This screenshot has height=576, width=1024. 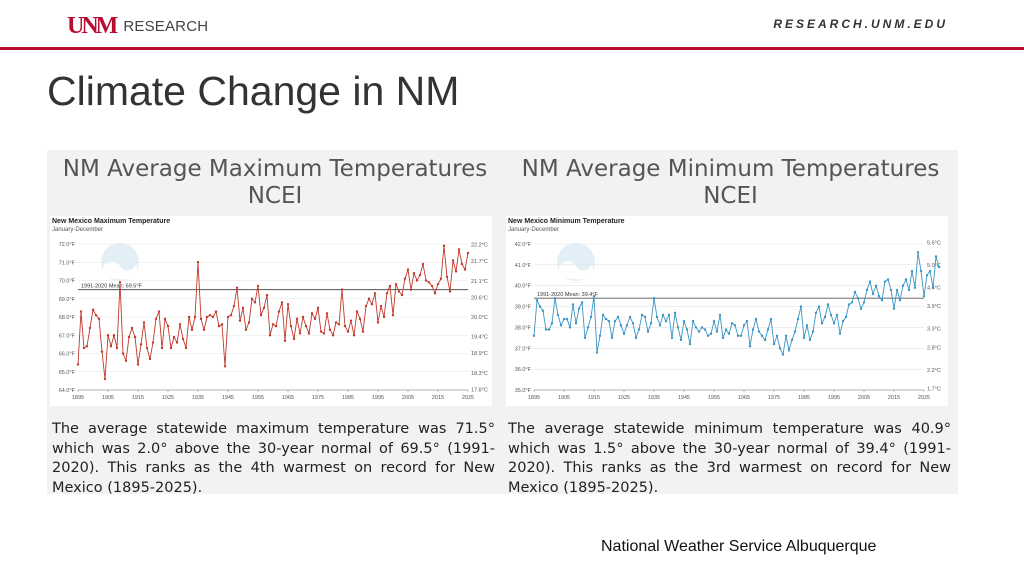 I want to click on y-tick-label: 68.0°F, so click(x=67, y=318).